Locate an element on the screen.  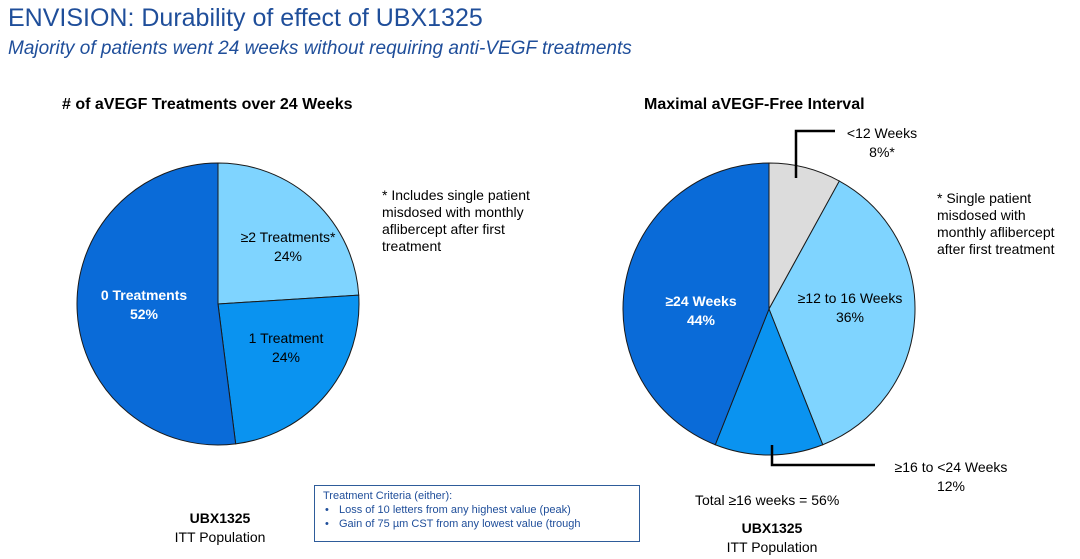
right-slice-12to16-name: ≥12 to 16 Weeks is located at coordinates (850, 298).